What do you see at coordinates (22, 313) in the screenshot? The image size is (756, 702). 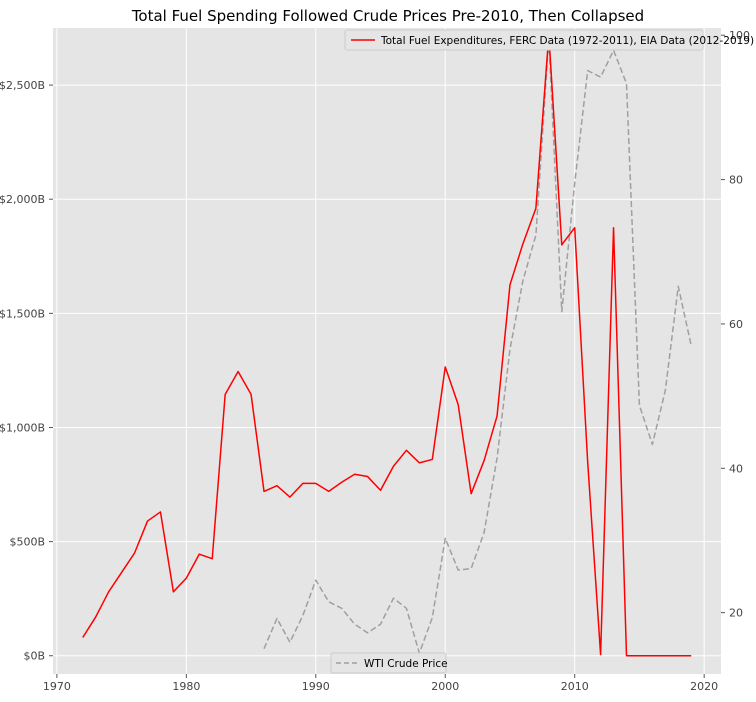 I see `y-tick-label: $1,500B` at bounding box center [22, 313].